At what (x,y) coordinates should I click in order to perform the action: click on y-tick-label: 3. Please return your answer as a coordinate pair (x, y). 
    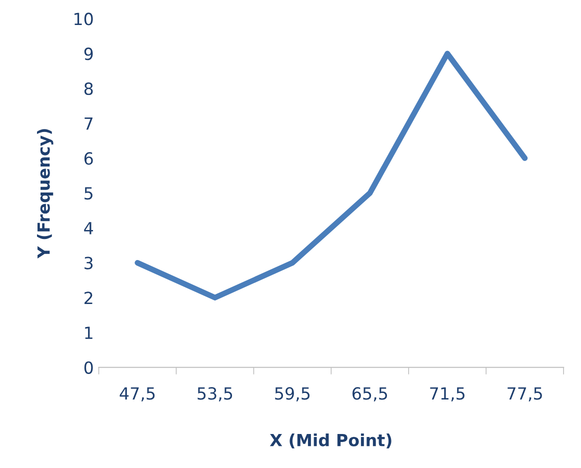
    Looking at the image, I should click on (88, 263).